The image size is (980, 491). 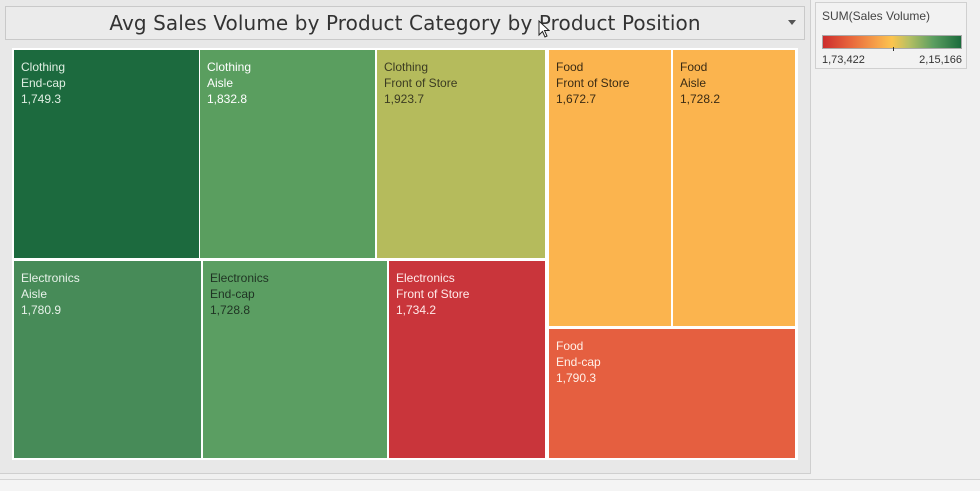 I want to click on treemap-tile: Clothing Front of Store 1,923.7, so click(x=461, y=154).